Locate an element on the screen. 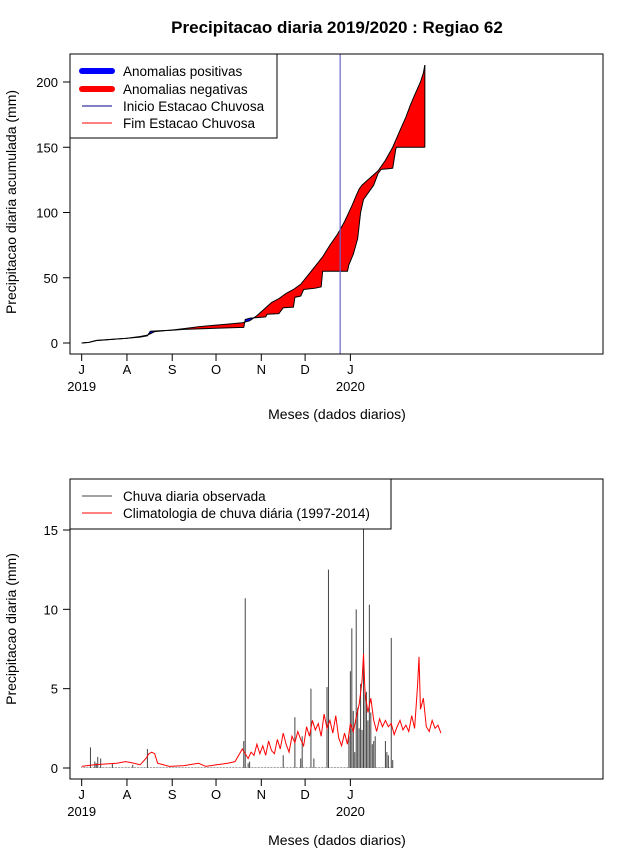 The image size is (640, 850). top-x-axis-label: Meses (dados diarios) is located at coordinates (337, 414).